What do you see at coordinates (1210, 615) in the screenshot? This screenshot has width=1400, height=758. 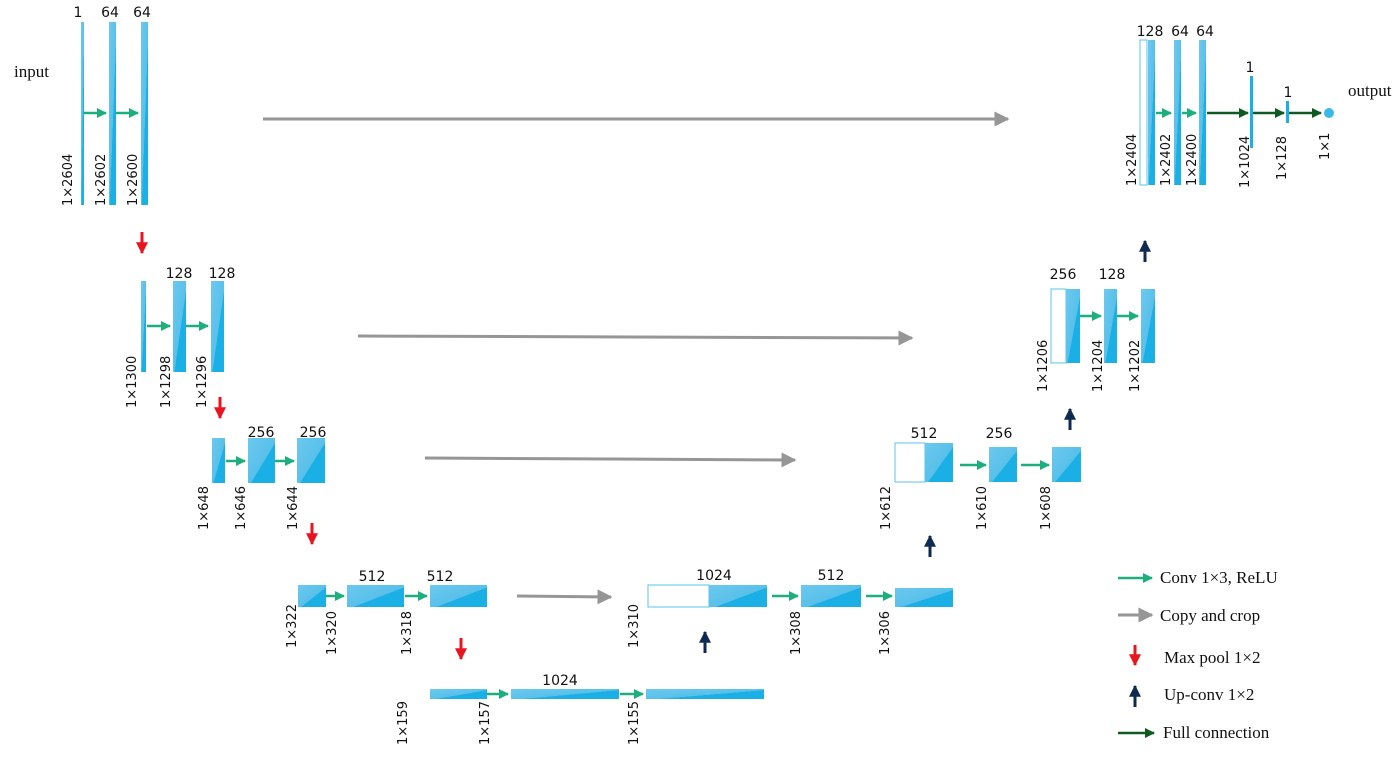 I see `legend-copy-label: Copy and crop` at bounding box center [1210, 615].